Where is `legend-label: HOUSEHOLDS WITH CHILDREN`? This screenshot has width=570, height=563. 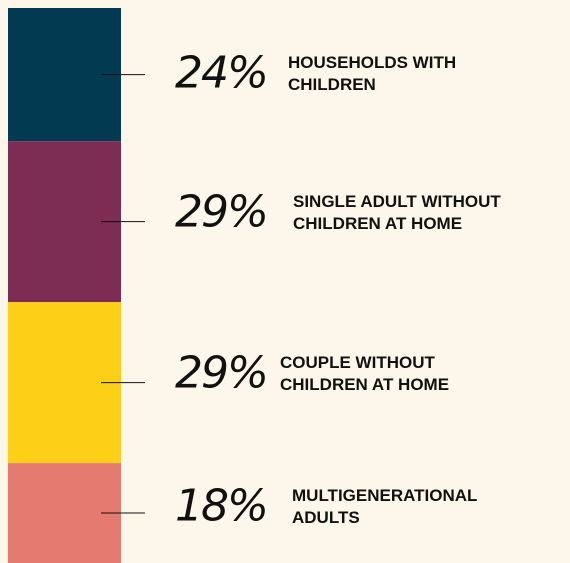
legend-label: HOUSEHOLDS WITH CHILDREN is located at coordinates (372, 73).